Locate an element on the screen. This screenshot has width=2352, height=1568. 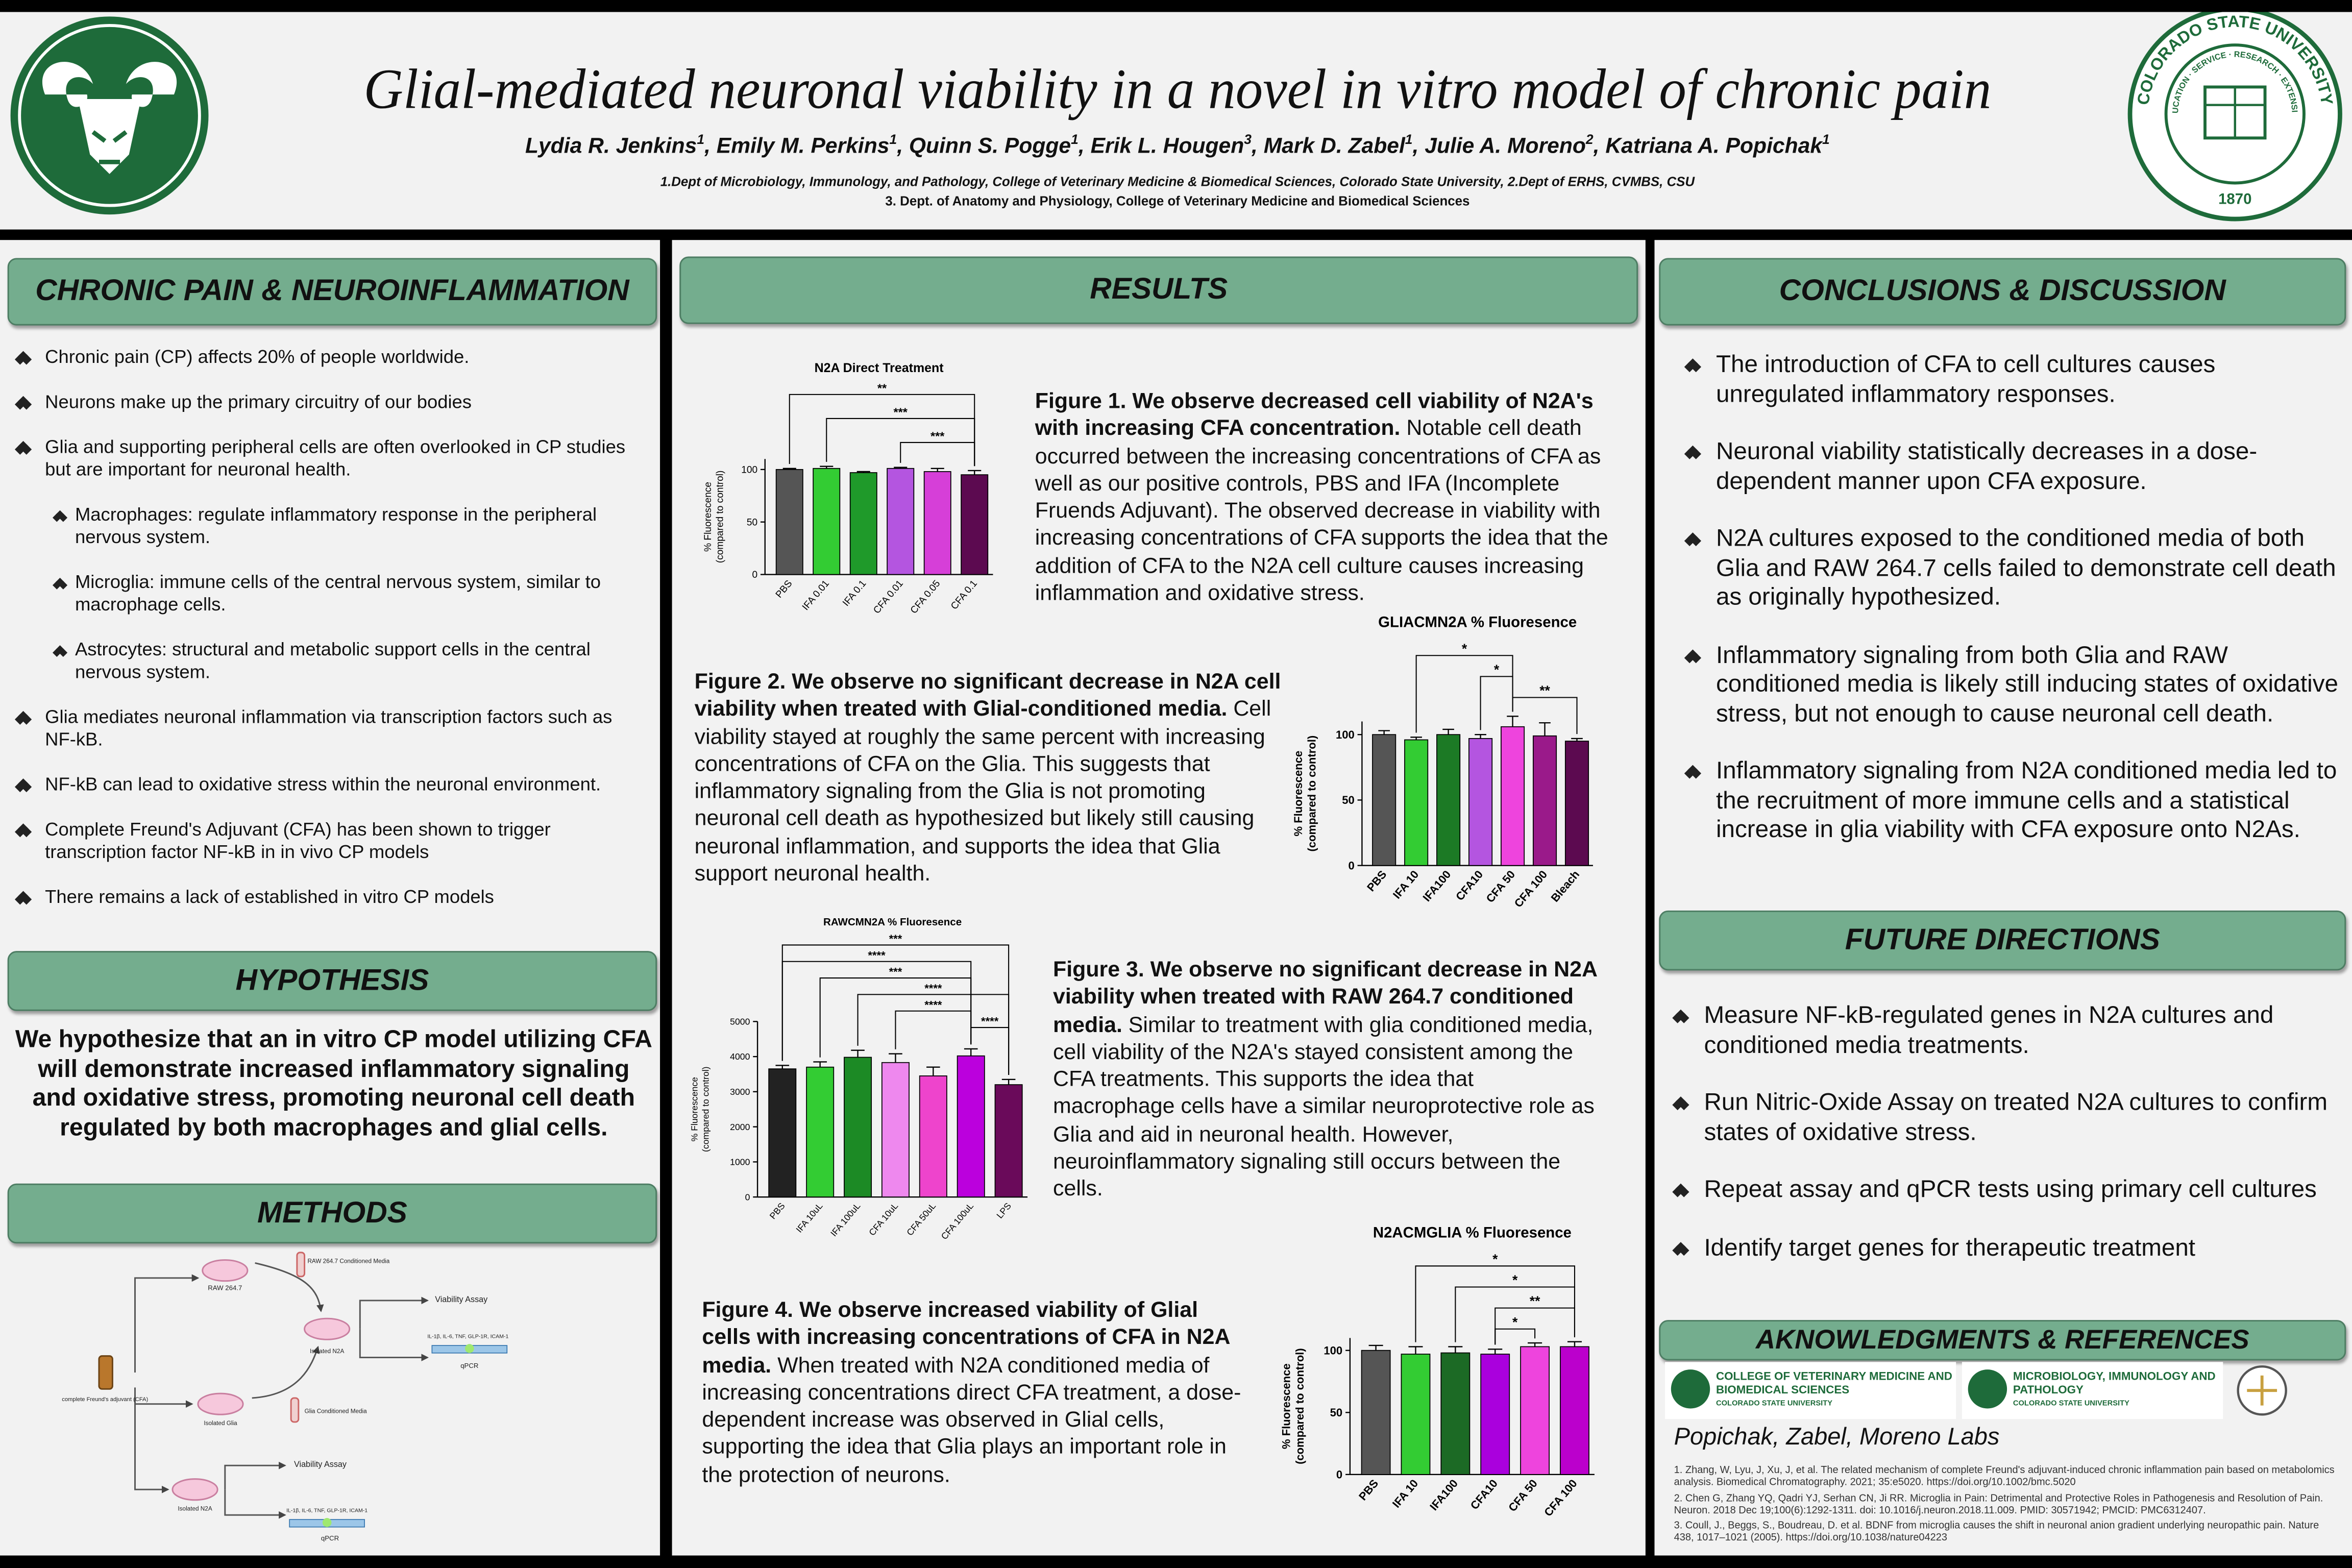
method-label: Glia Conditioned Media is located at coordinates (336, 1411).